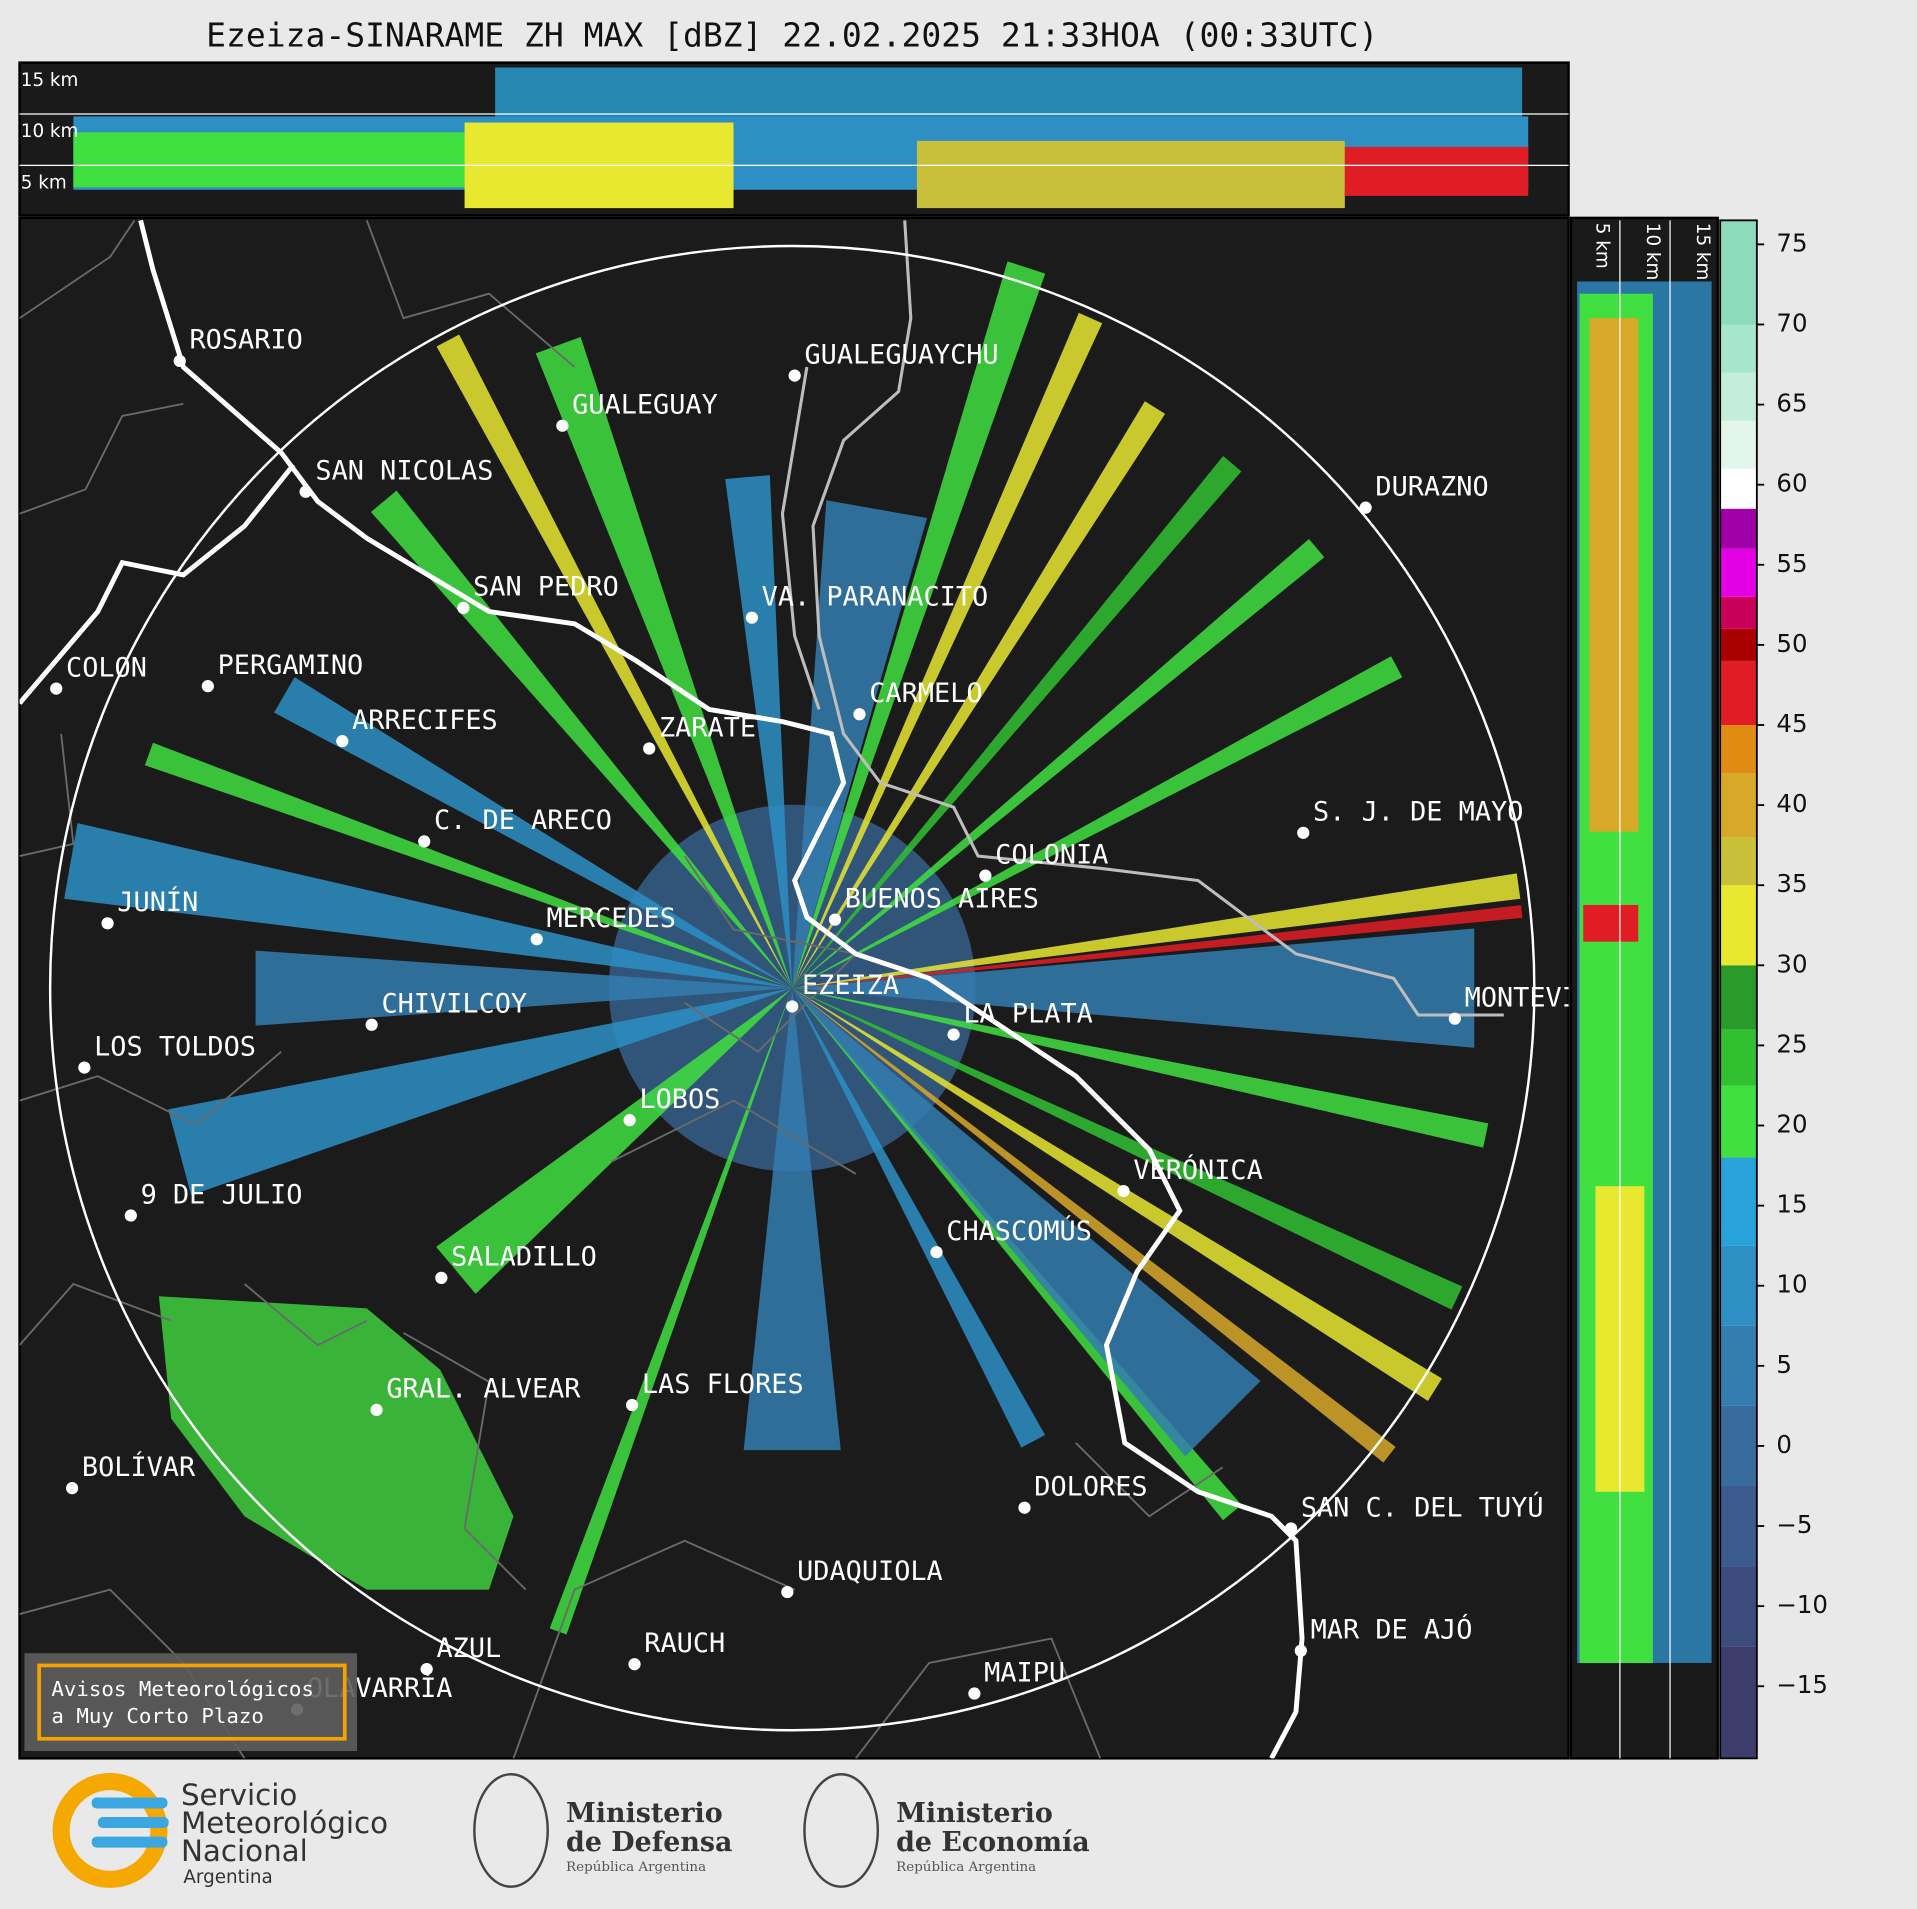 The image size is (1917, 1909). What do you see at coordinates (546, 587) in the screenshot?
I see `city-label: SAN PEDRO` at bounding box center [546, 587].